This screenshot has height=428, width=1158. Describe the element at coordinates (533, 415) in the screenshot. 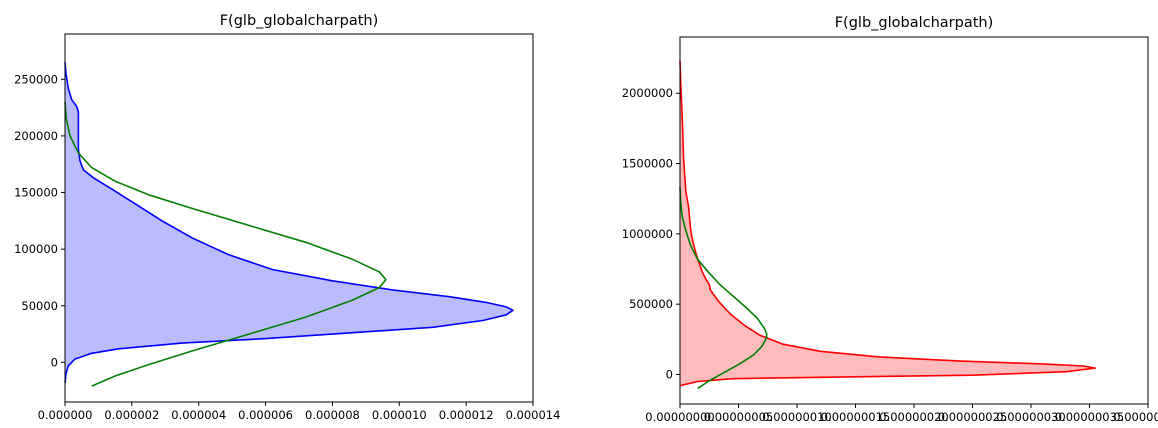

I see `x-tick-label: 0.000014` at that location.